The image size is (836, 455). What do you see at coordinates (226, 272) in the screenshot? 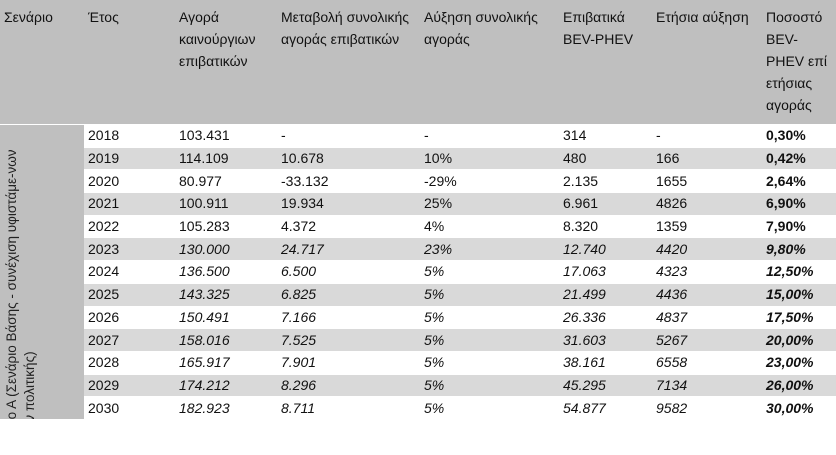
I see `cell-new-cars: 136.500` at bounding box center [226, 272].